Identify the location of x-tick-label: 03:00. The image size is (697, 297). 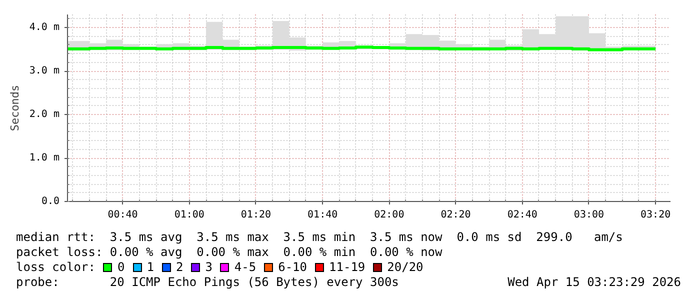
(589, 215).